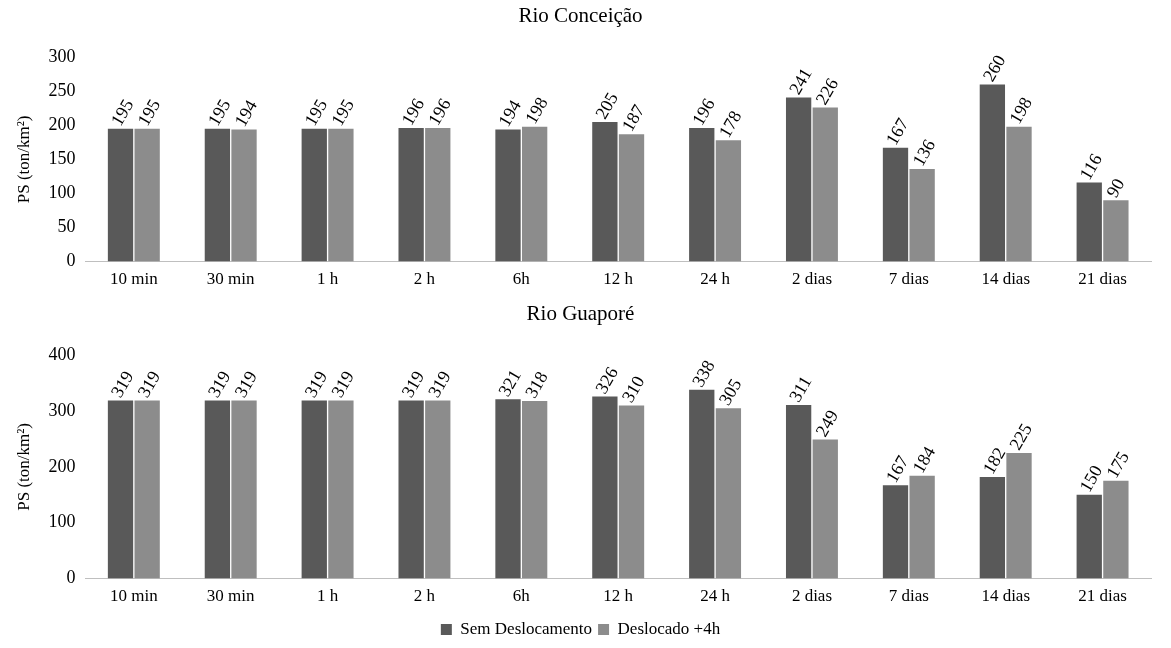  What do you see at coordinates (66, 226) in the screenshot?
I see `y-tick-label: 50` at bounding box center [66, 226].